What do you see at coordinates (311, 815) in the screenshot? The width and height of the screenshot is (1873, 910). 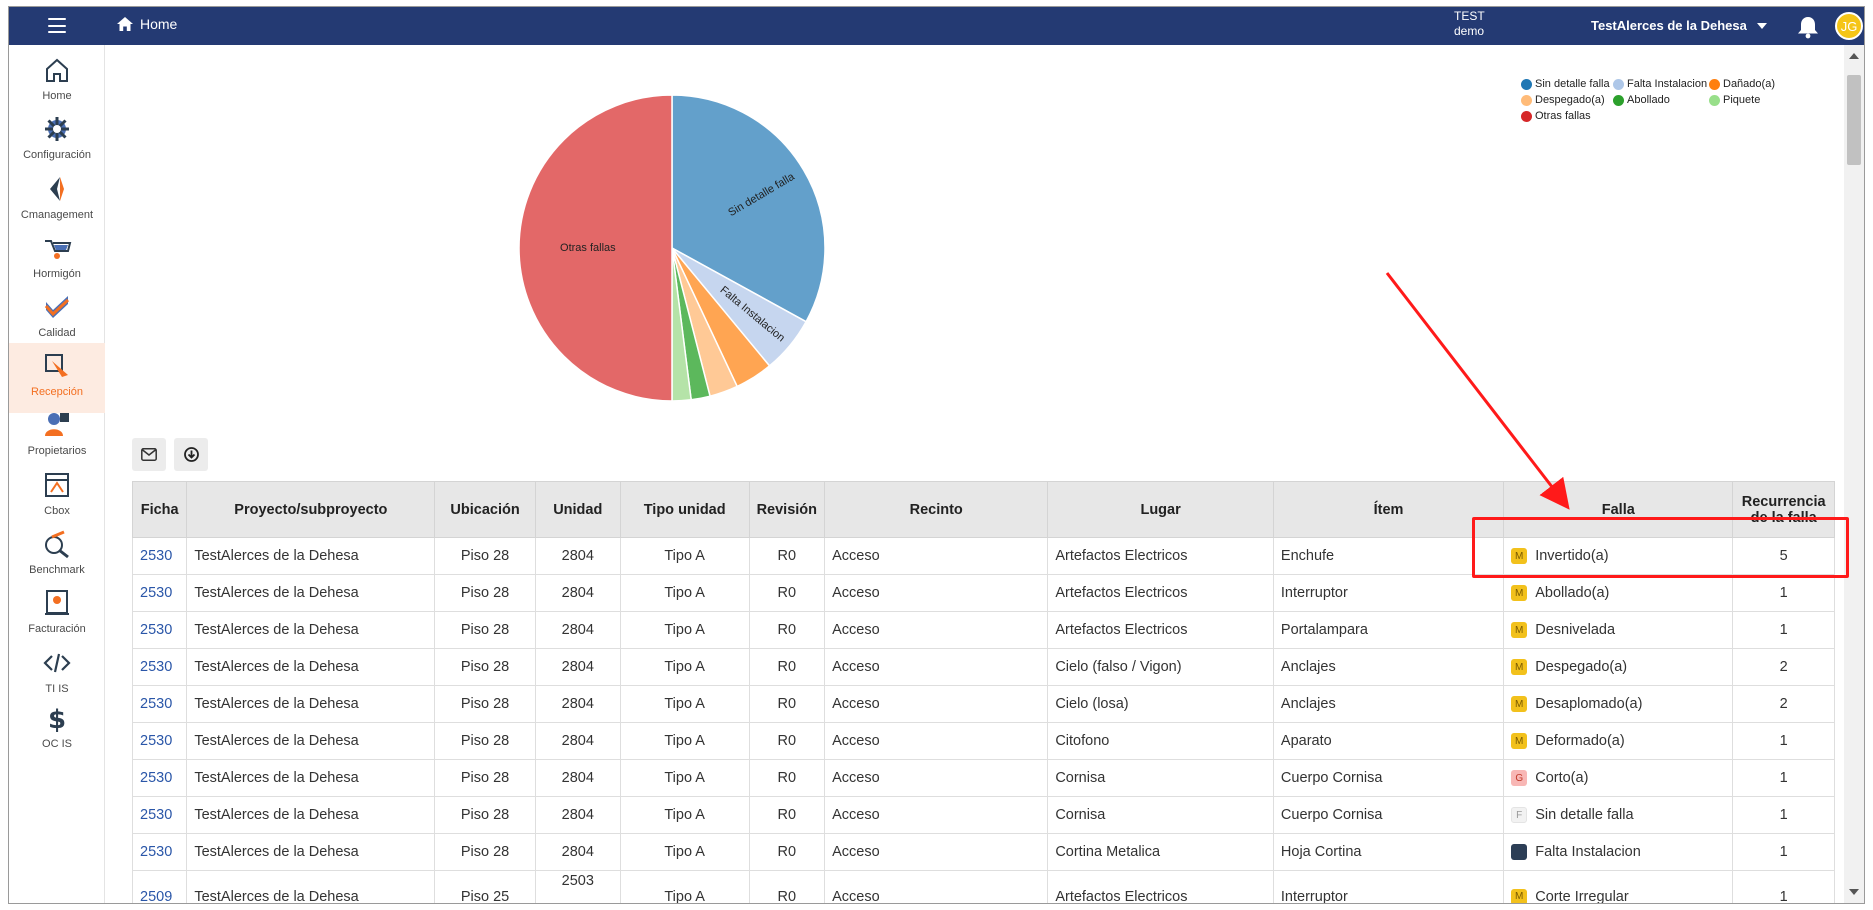 I see `cell-proyecto: TestAlerces de la Dehesa` at bounding box center [311, 815].